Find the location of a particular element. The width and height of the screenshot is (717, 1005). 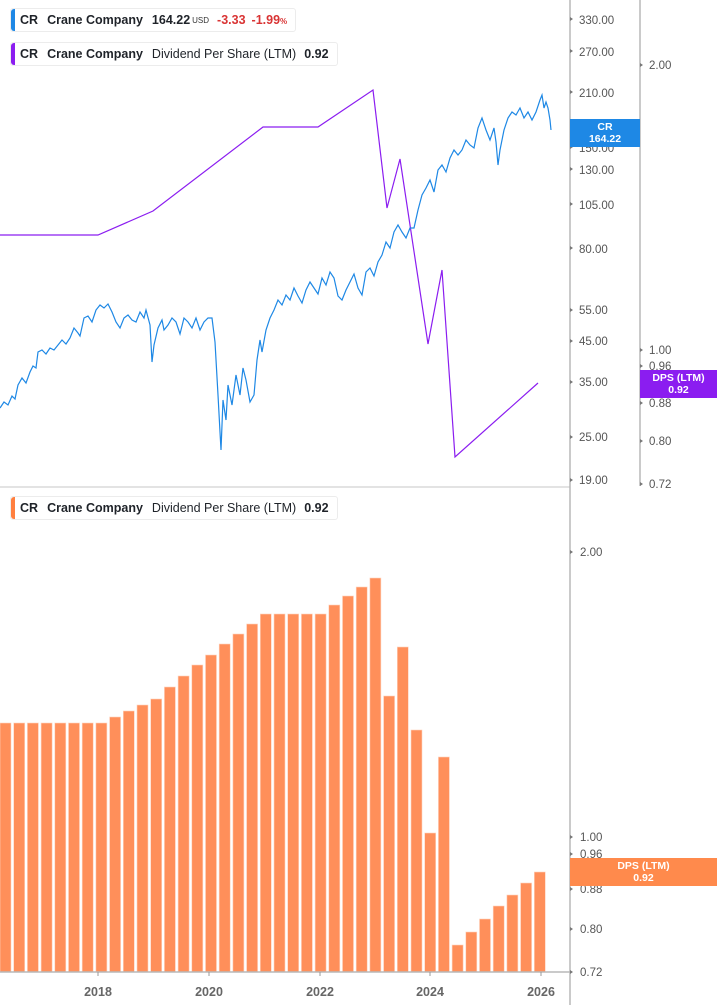

dps-axis-ticks-bottom: 2.00 1.00 0.96 0.88 0.80 0.72 is located at coordinates (586, 763).